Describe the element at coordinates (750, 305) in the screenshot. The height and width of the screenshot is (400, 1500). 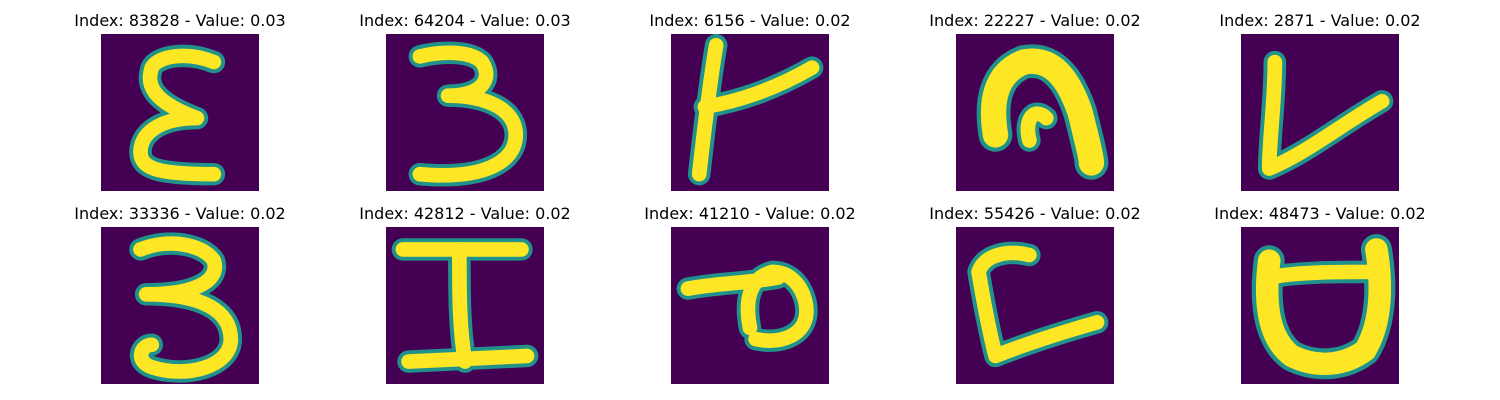
I see `glyph-image-rotated-p` at that location.